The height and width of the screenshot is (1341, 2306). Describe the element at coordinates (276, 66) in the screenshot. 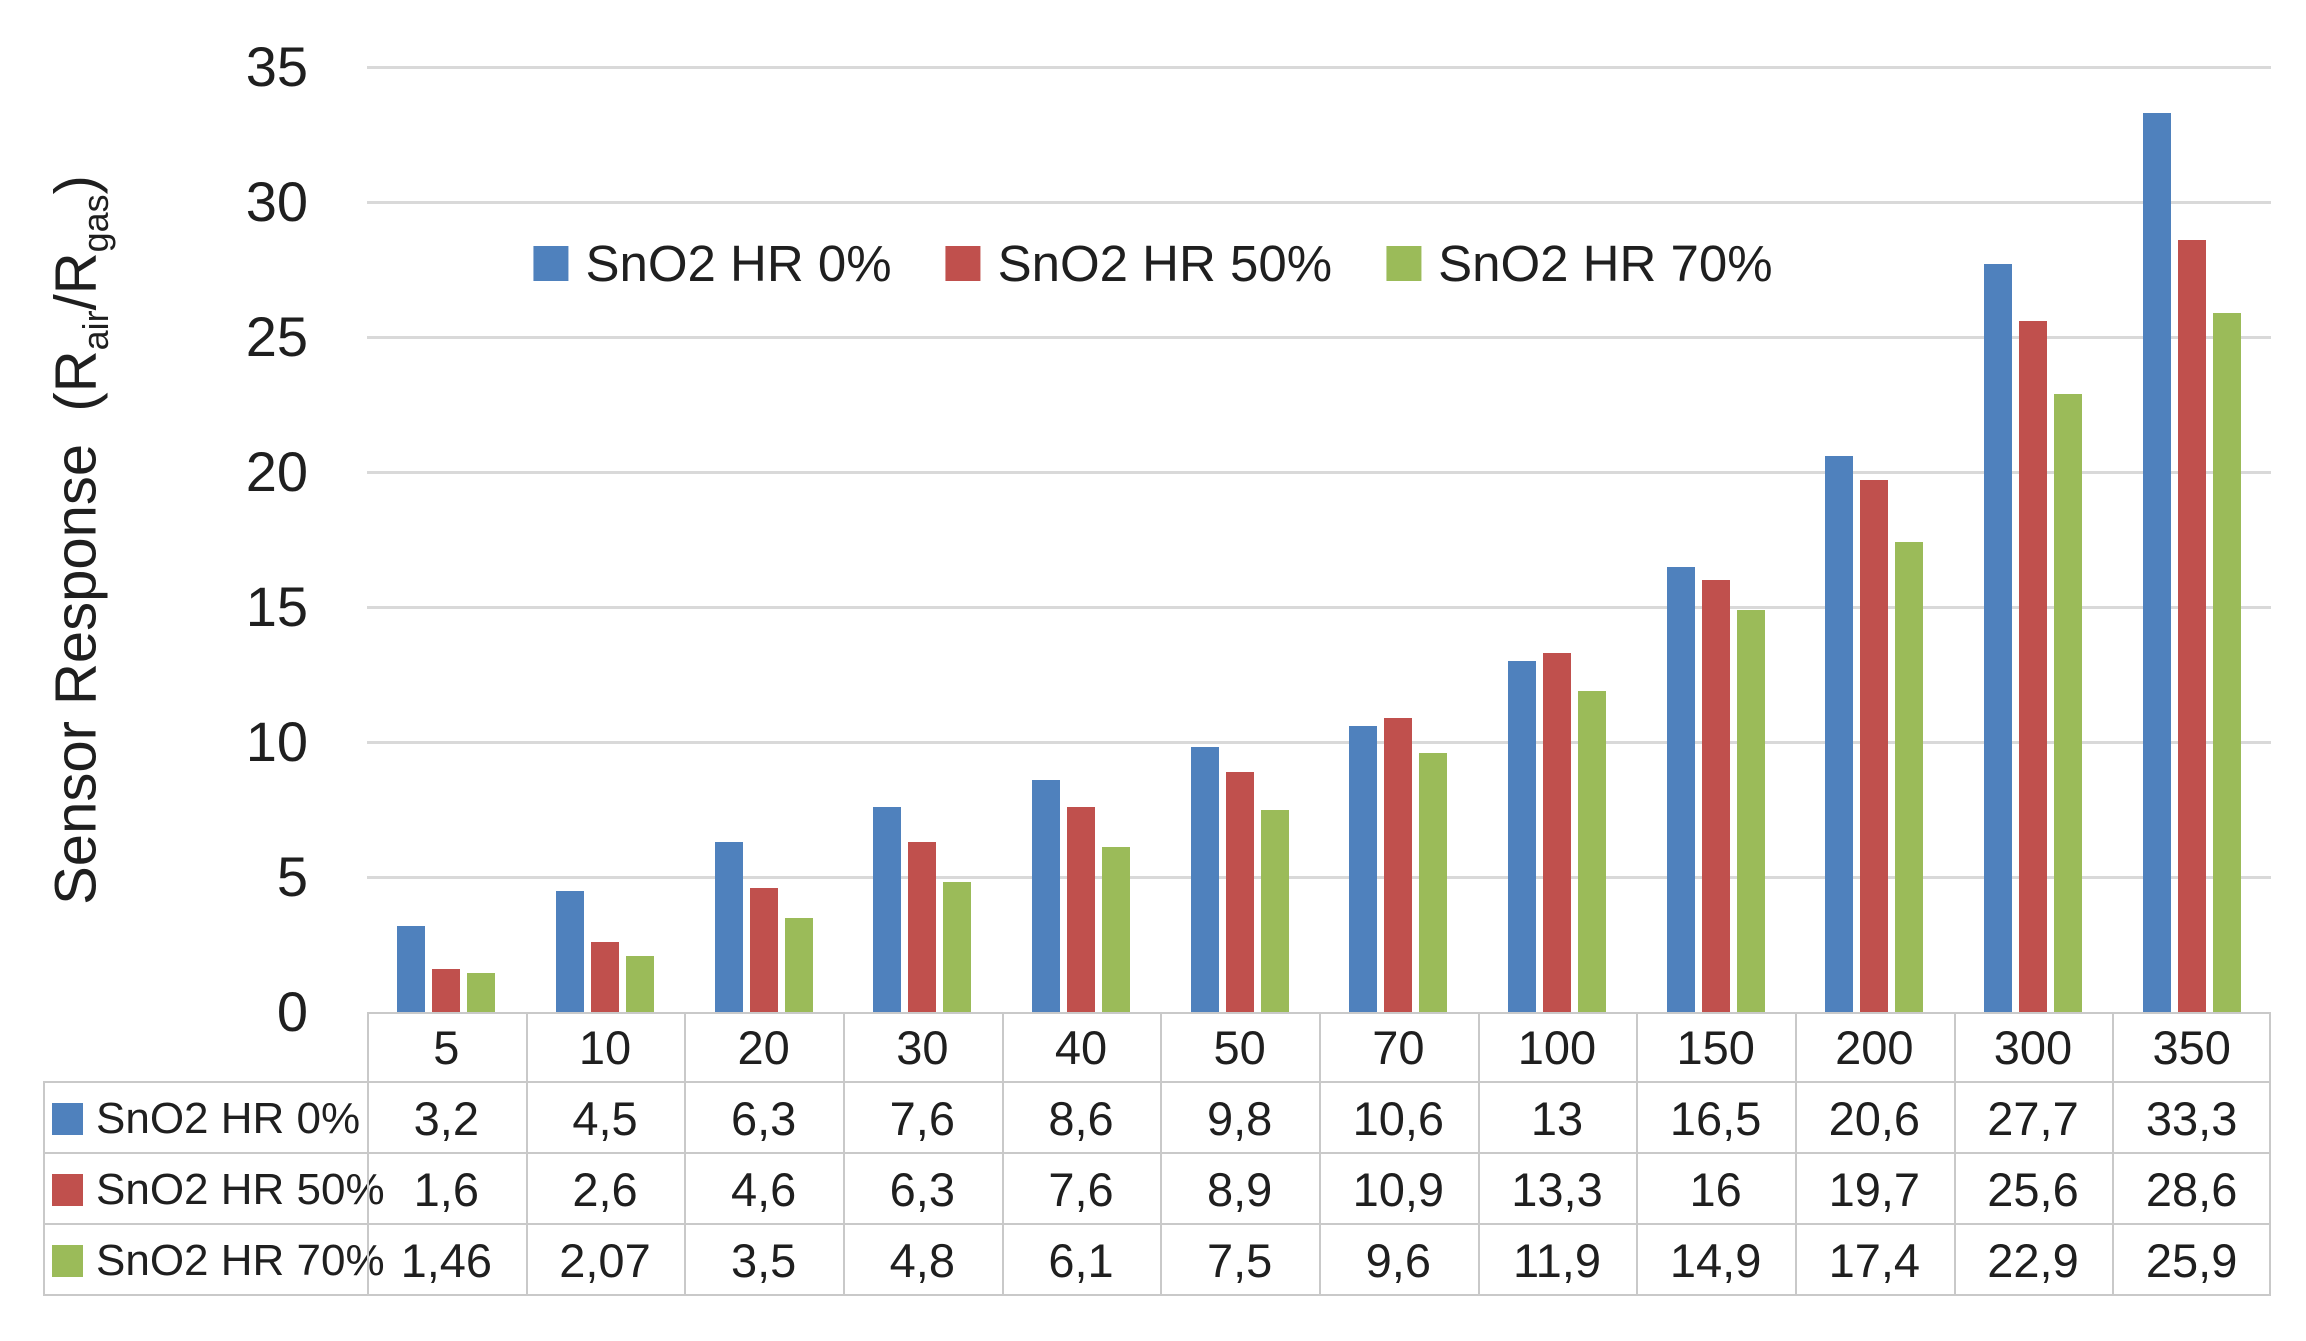

I see `y-tick-label: 35` at that location.